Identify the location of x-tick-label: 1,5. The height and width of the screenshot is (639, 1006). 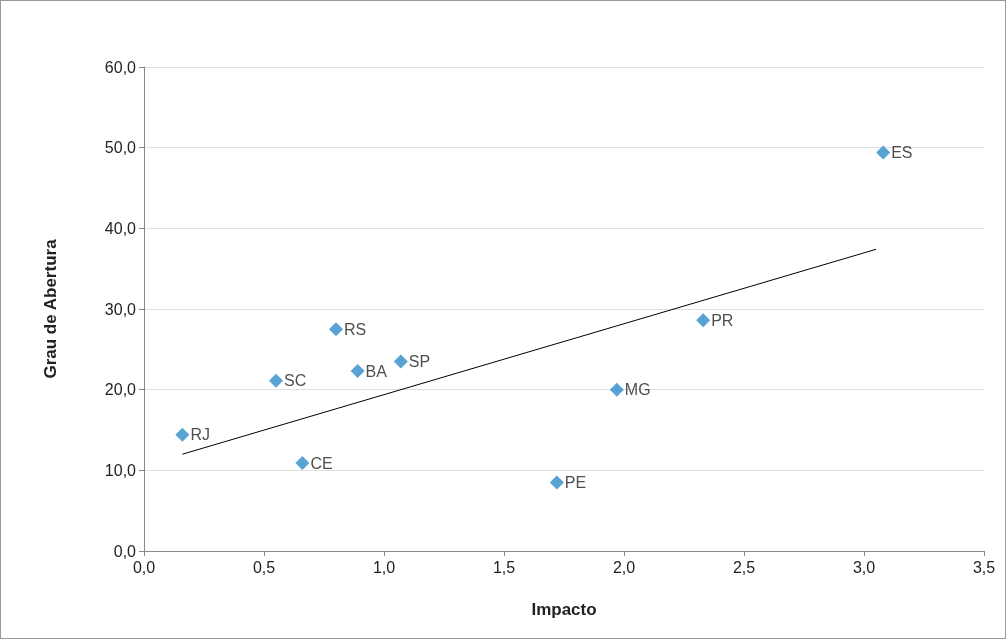
(504, 567).